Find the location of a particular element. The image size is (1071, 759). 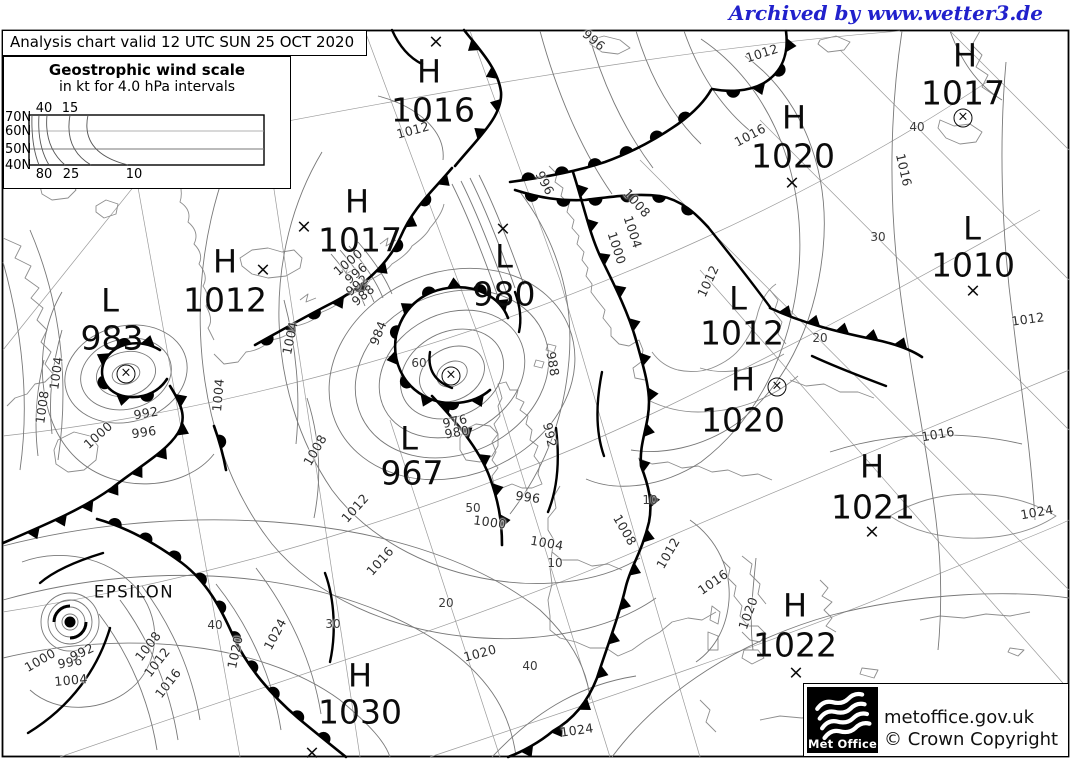

coast-greenland-east is located at coordinates (329, 284).